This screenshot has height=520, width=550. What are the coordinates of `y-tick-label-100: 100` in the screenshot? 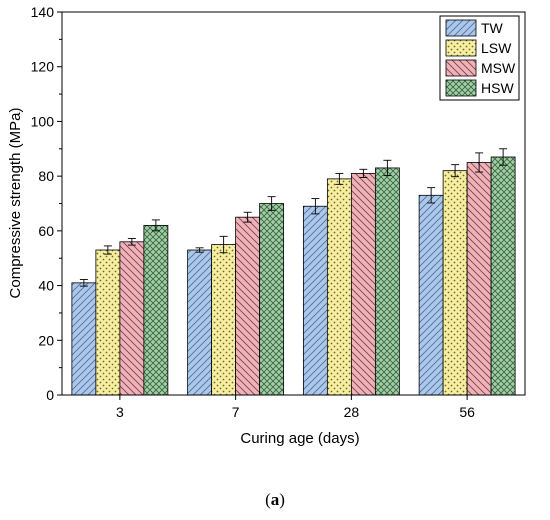 It's located at (43, 121).